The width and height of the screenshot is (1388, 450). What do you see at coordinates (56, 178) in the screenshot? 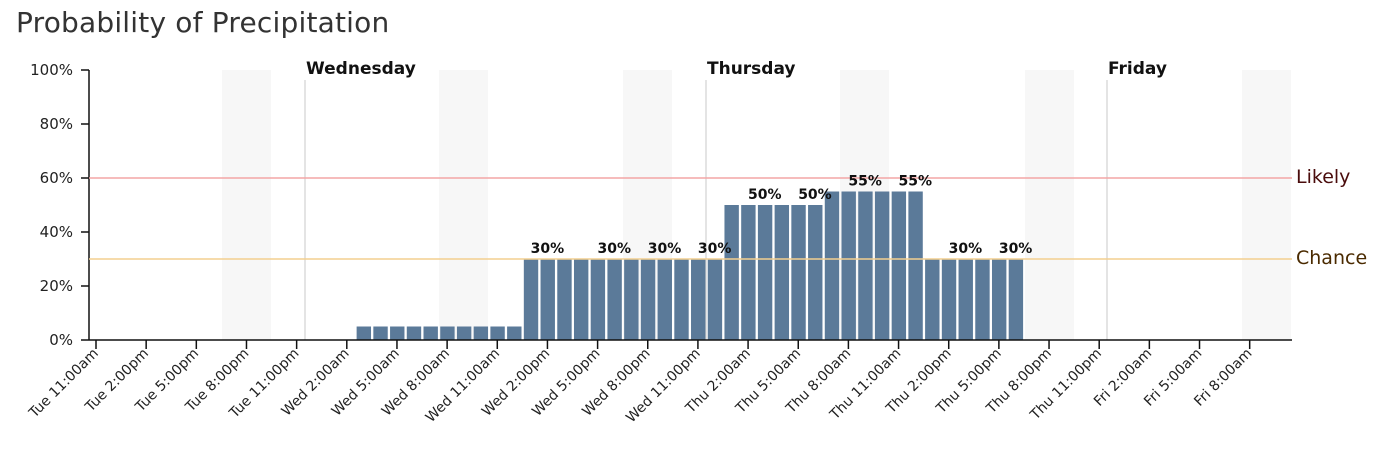
I see `y-tick-label: 60%` at bounding box center [56, 178].